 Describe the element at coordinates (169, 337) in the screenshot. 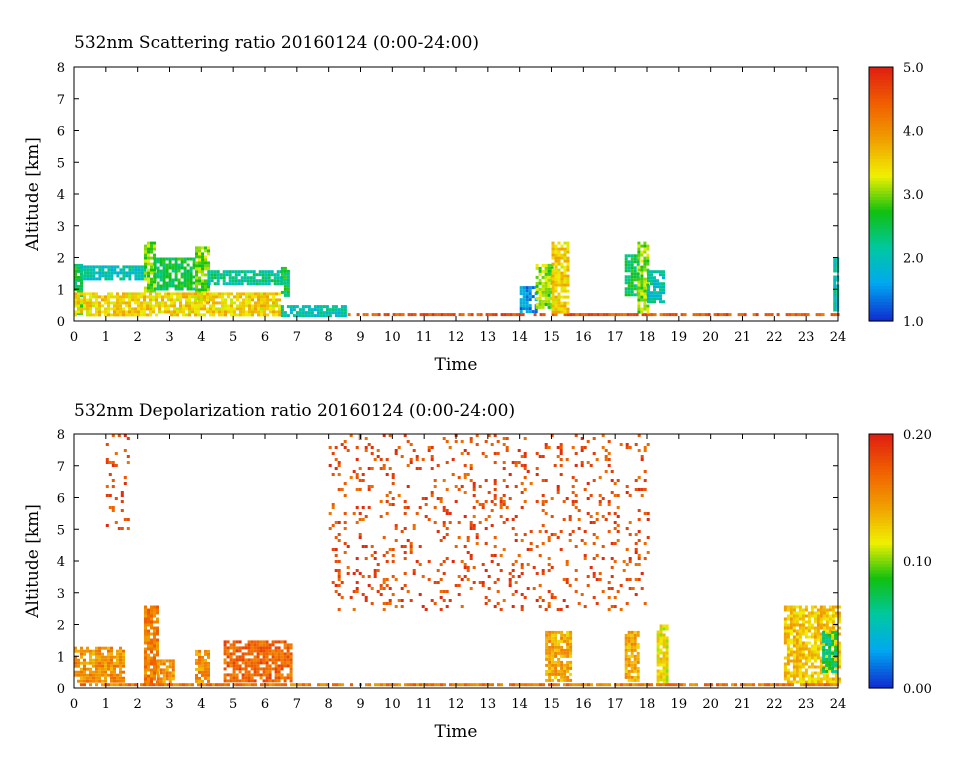

I see `x-tick-label: 3` at that location.